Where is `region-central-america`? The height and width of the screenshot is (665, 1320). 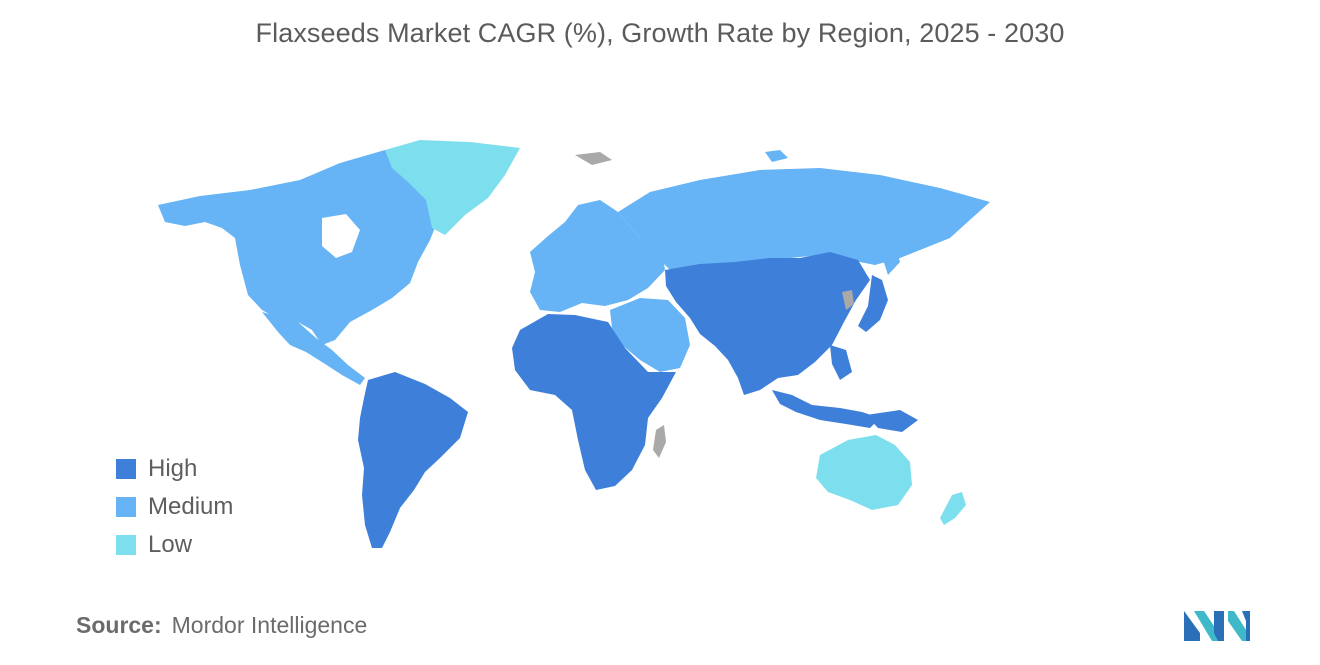
region-central-america is located at coordinates (313, 348).